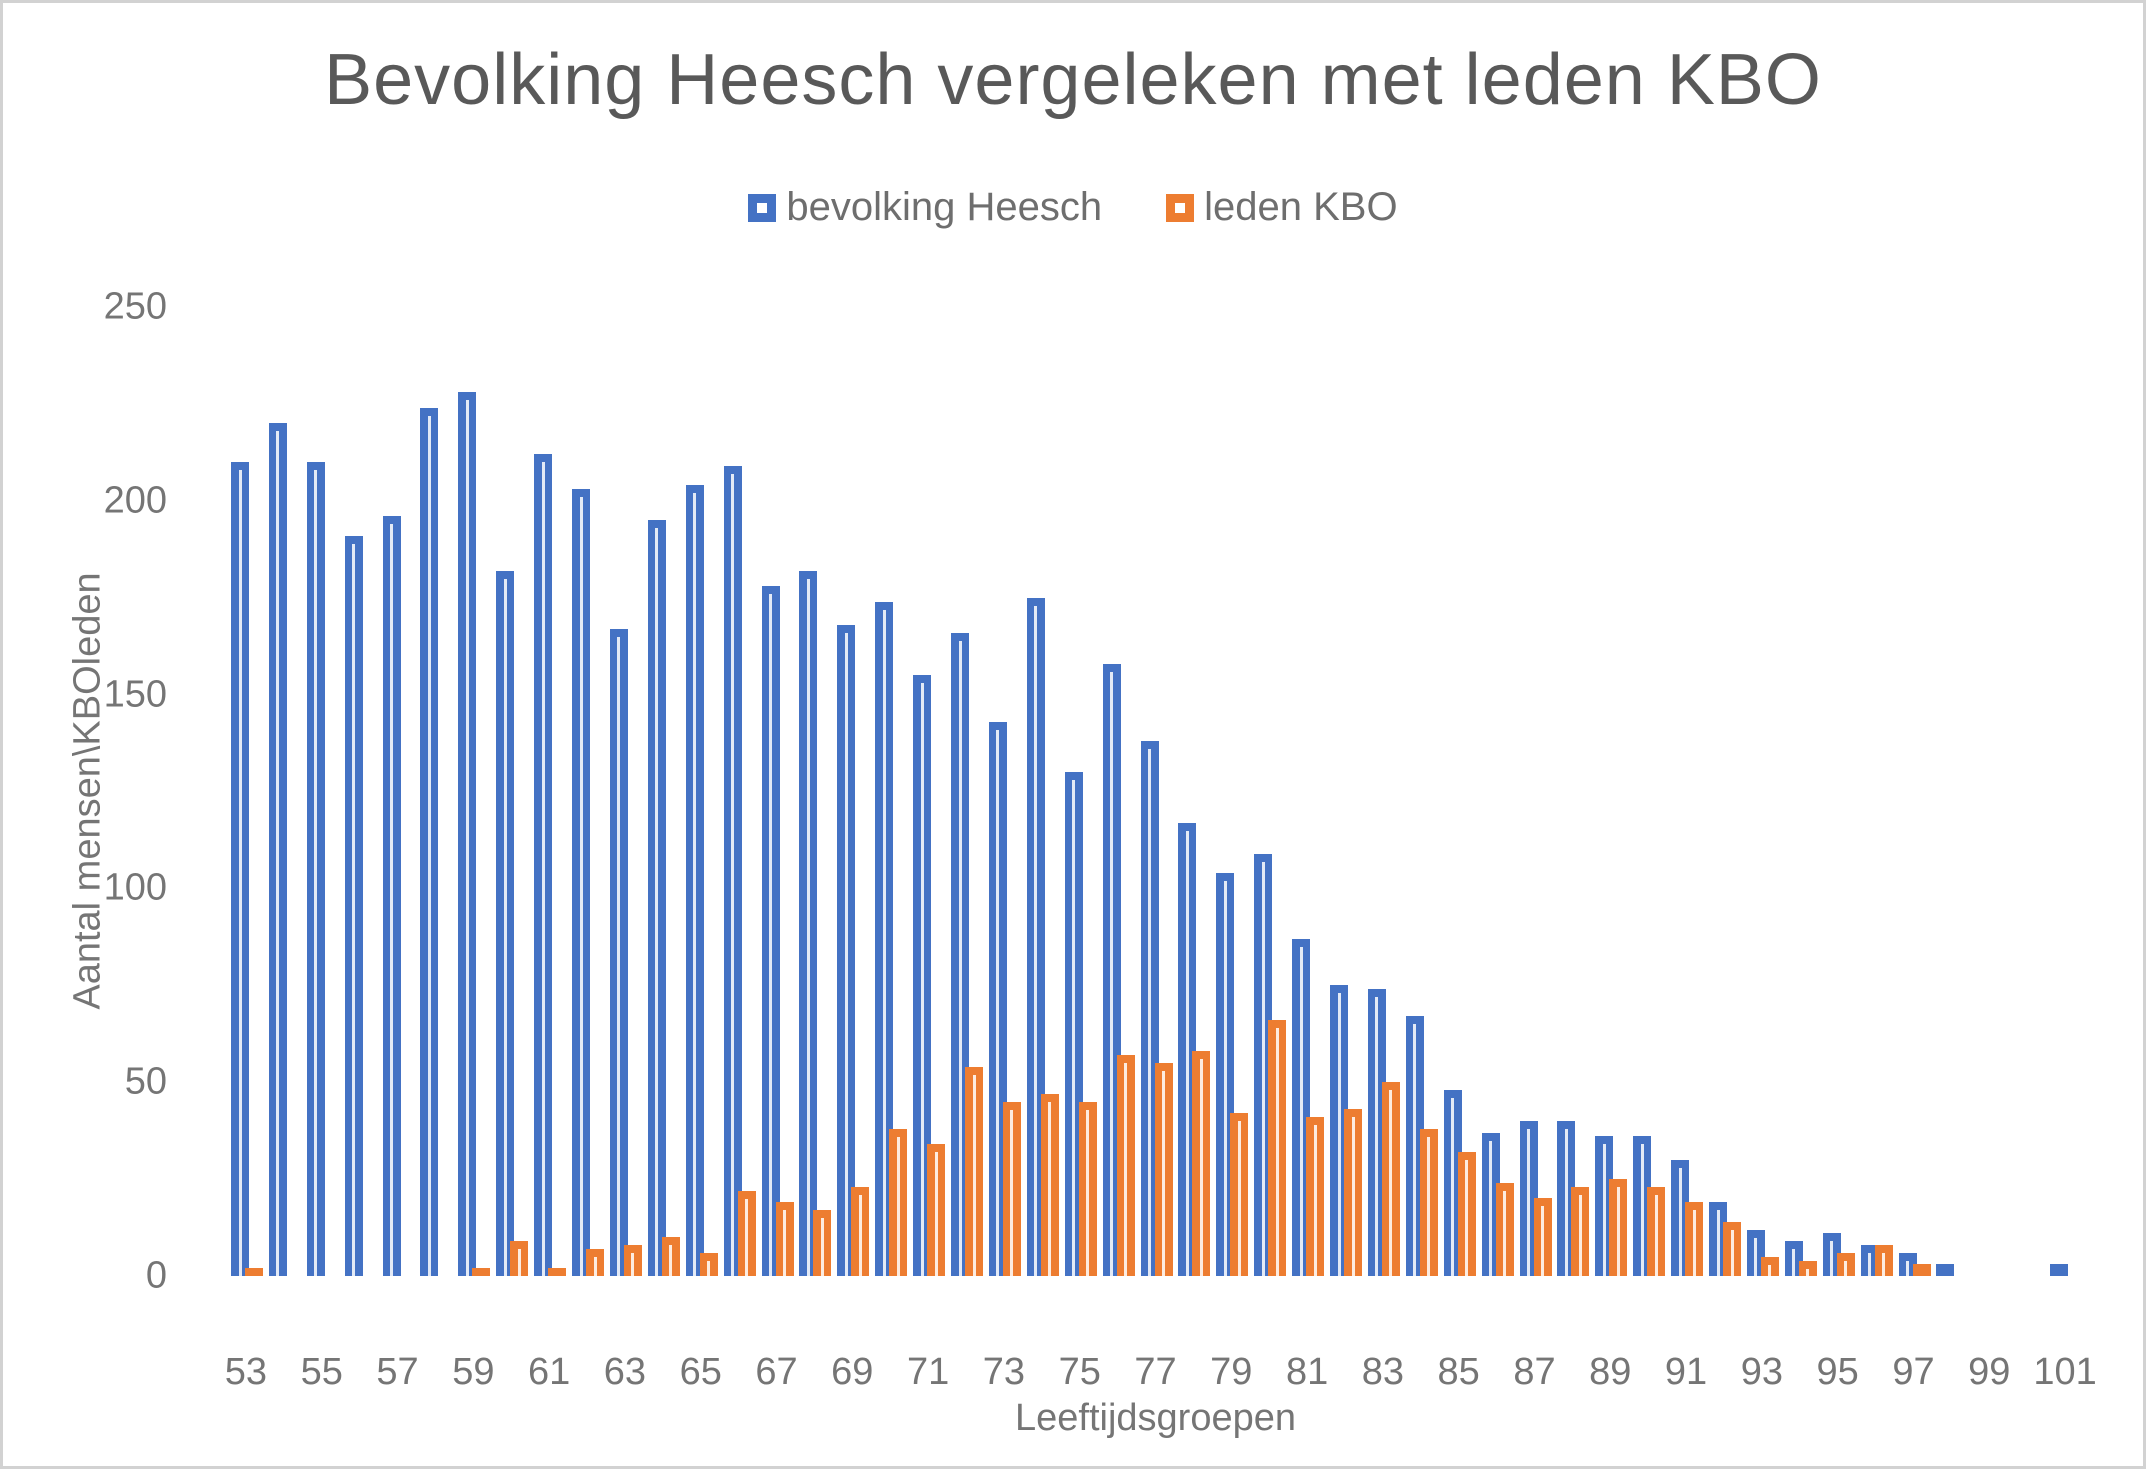 The height and width of the screenshot is (1469, 2146). I want to click on x-tick-label-63: 63, so click(625, 1372).